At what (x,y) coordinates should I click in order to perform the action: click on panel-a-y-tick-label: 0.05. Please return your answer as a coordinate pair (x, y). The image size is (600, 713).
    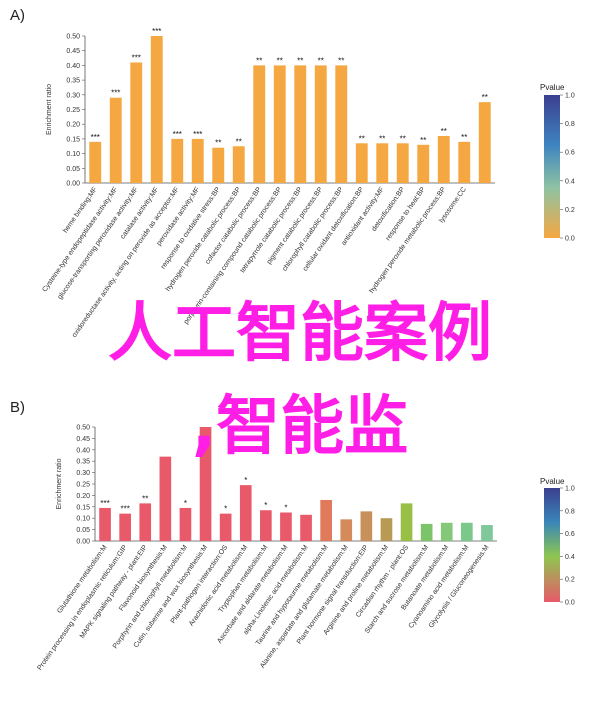
    Looking at the image, I should click on (73, 169).